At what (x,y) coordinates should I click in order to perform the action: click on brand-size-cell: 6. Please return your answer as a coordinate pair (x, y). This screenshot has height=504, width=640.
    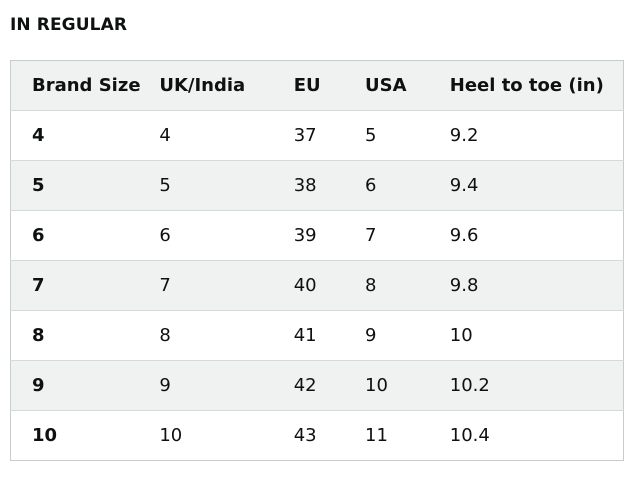
    Looking at the image, I should click on (85, 235).